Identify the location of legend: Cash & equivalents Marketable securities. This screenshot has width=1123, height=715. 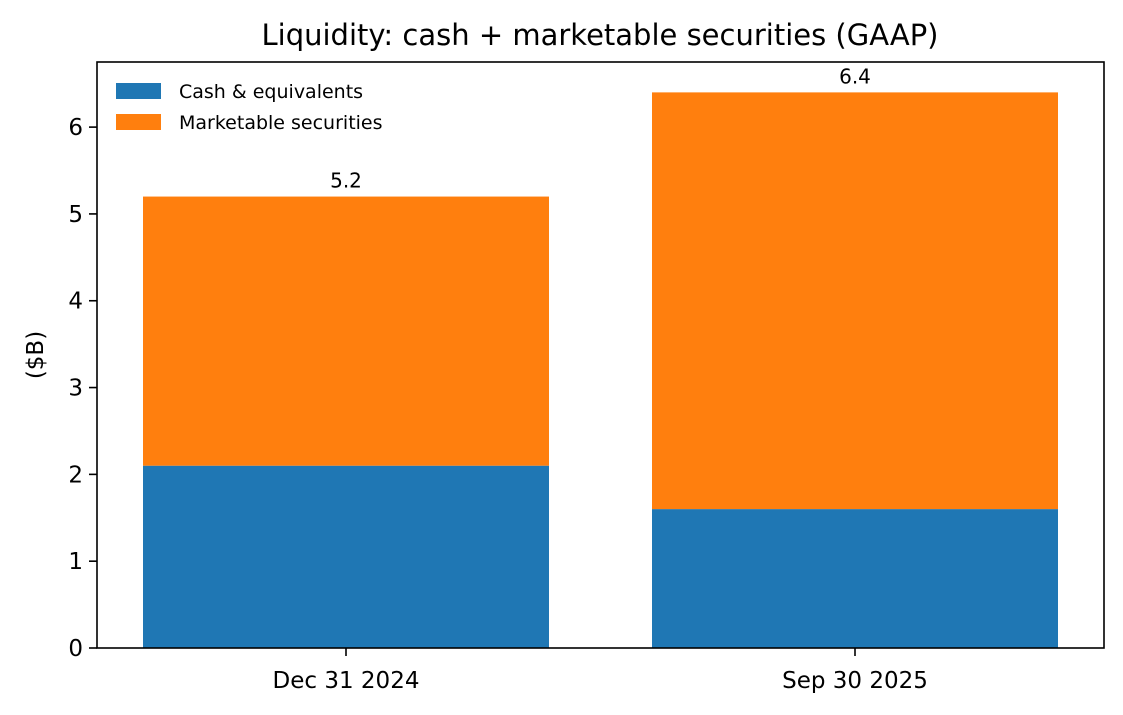
(249, 107).